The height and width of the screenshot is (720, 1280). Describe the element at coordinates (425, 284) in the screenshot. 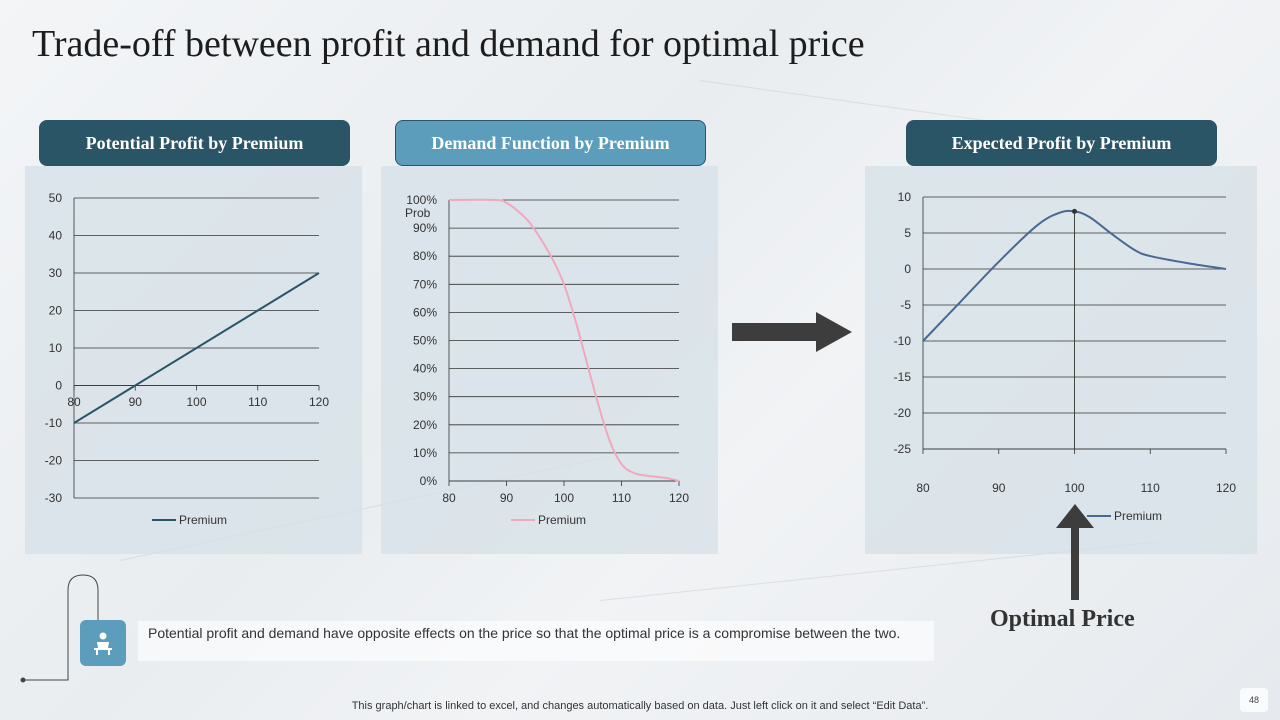

I see `y-tick-label: 70%` at that location.